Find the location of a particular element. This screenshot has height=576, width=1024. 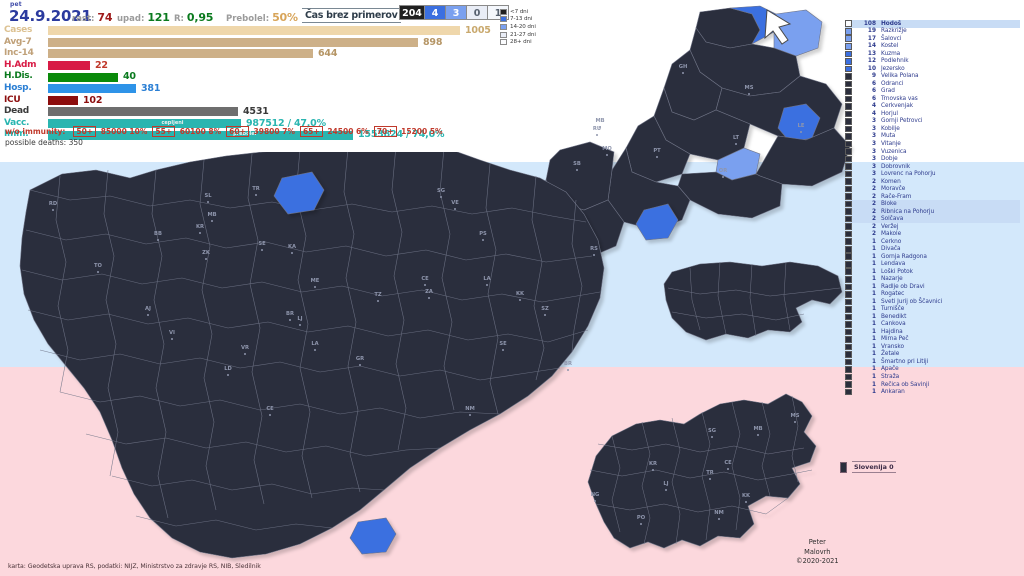

municipality-rank-row: 10 Jezersko is located at coordinates (932, 69).